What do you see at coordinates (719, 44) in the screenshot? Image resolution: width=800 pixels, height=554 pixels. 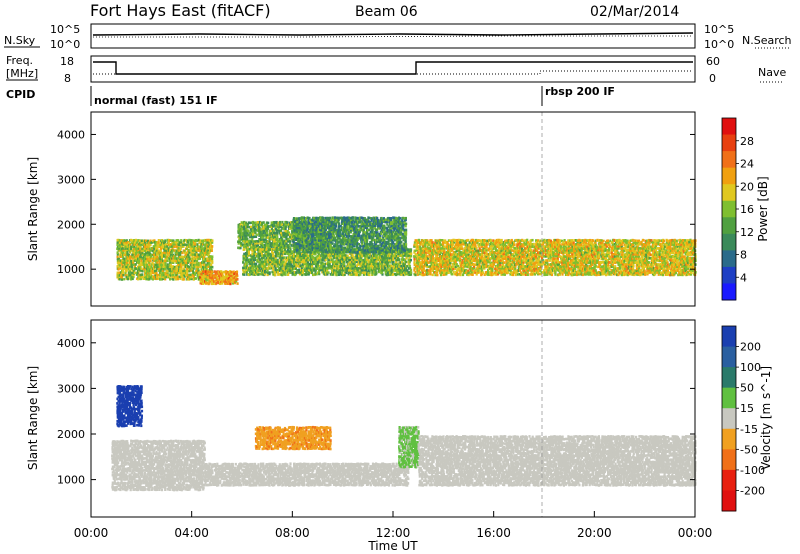 I see `noise-tick-low-right: 10^0` at bounding box center [719, 44].